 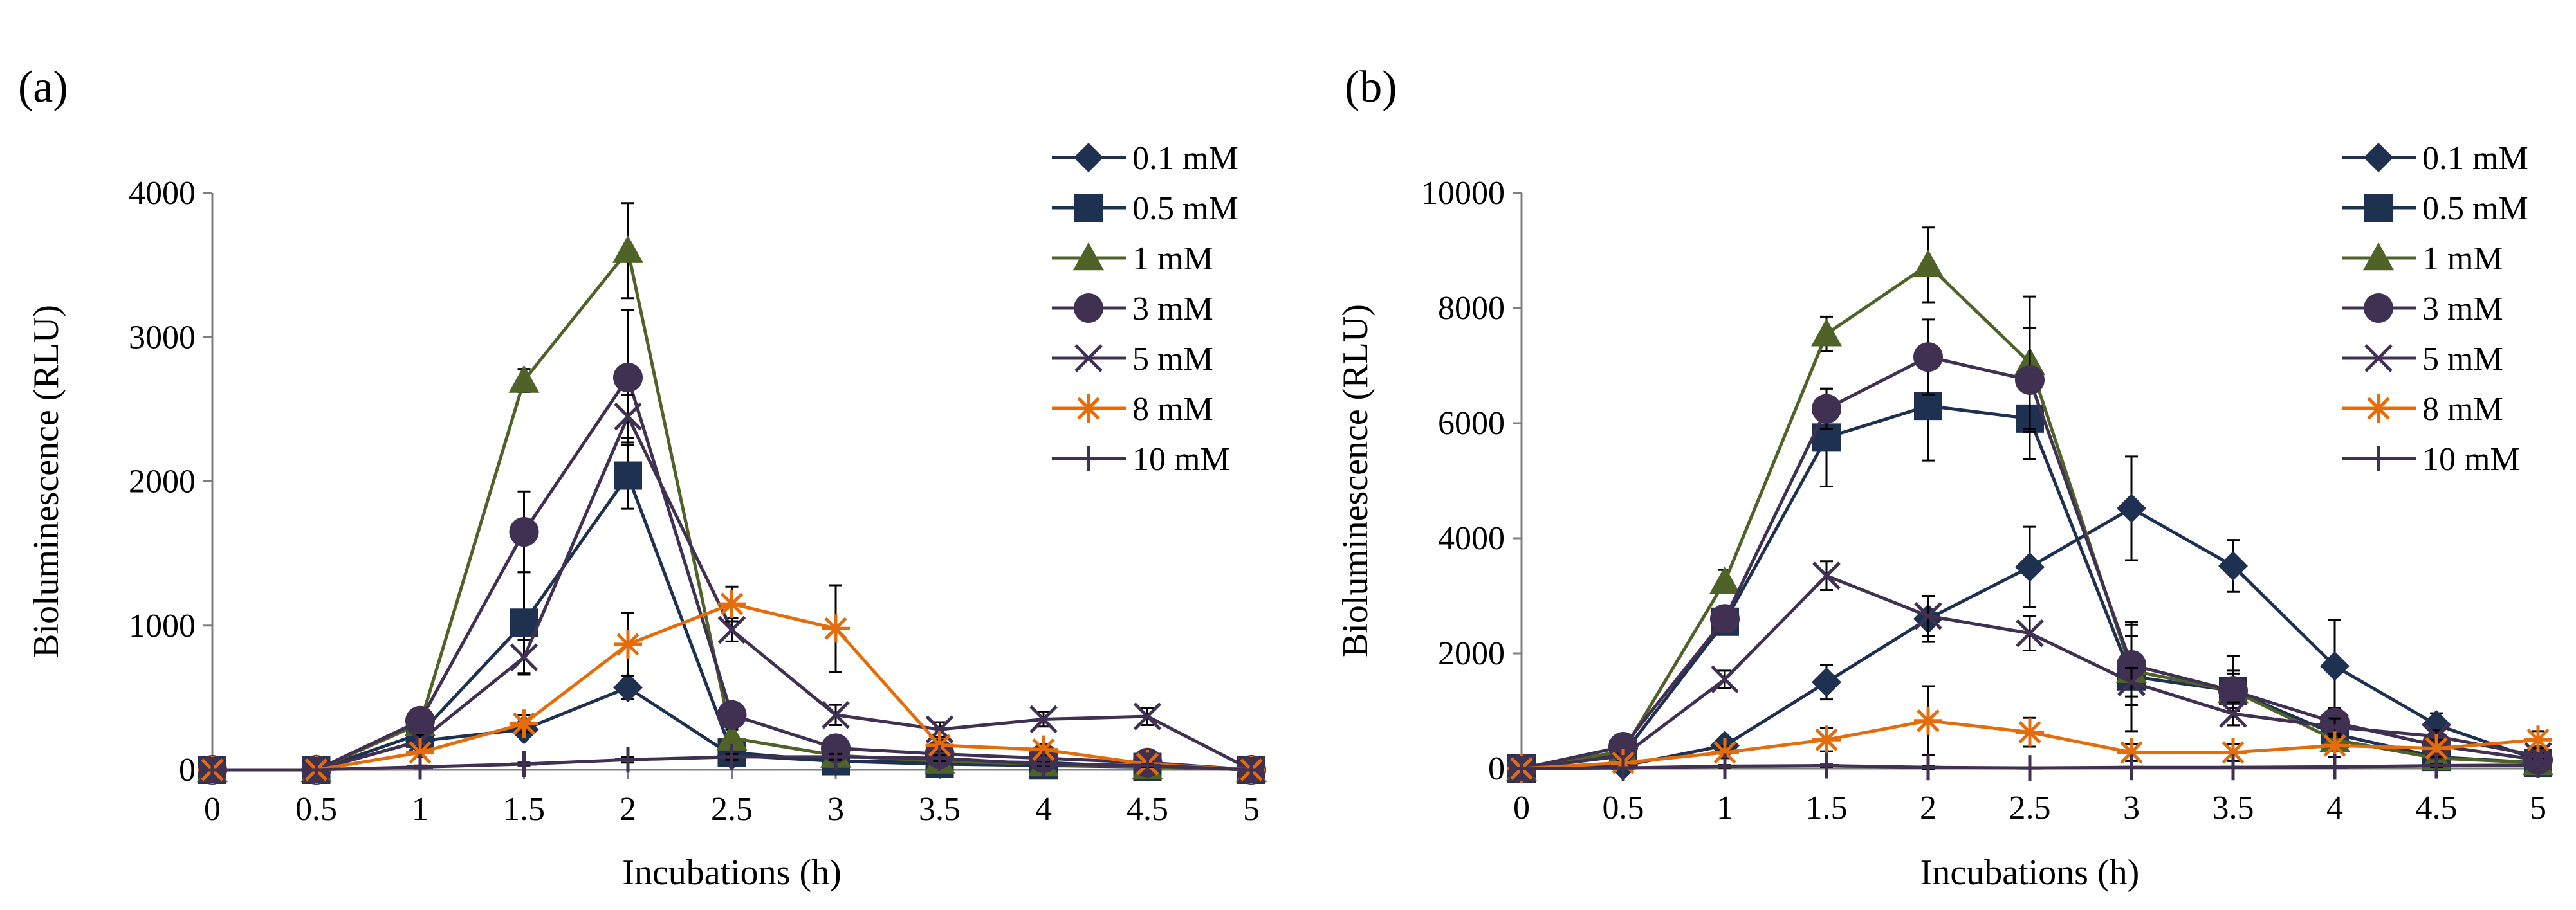 I want to click on y-tick-label: 10000, so click(x=1463, y=193).